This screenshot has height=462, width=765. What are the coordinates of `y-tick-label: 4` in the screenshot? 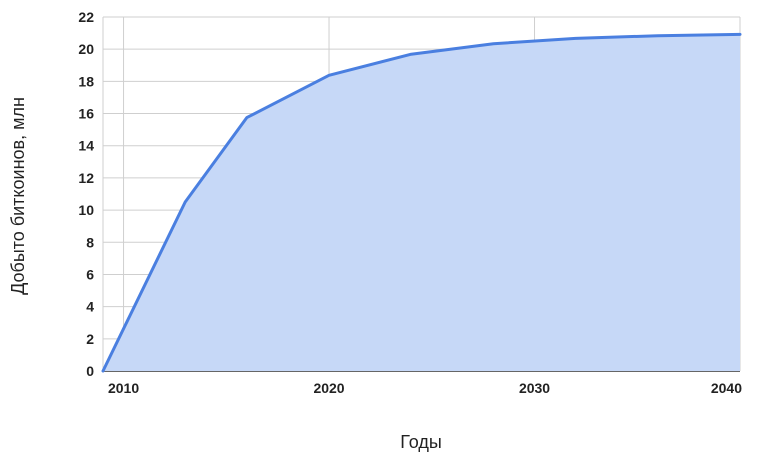 It's located at (90, 307).